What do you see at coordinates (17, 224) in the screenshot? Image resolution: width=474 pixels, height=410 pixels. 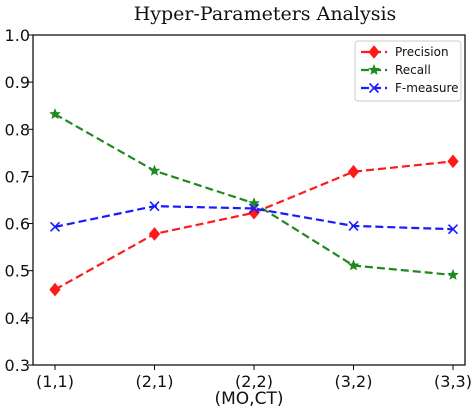 I see `y-tick-label: 0.6` at bounding box center [17, 224].